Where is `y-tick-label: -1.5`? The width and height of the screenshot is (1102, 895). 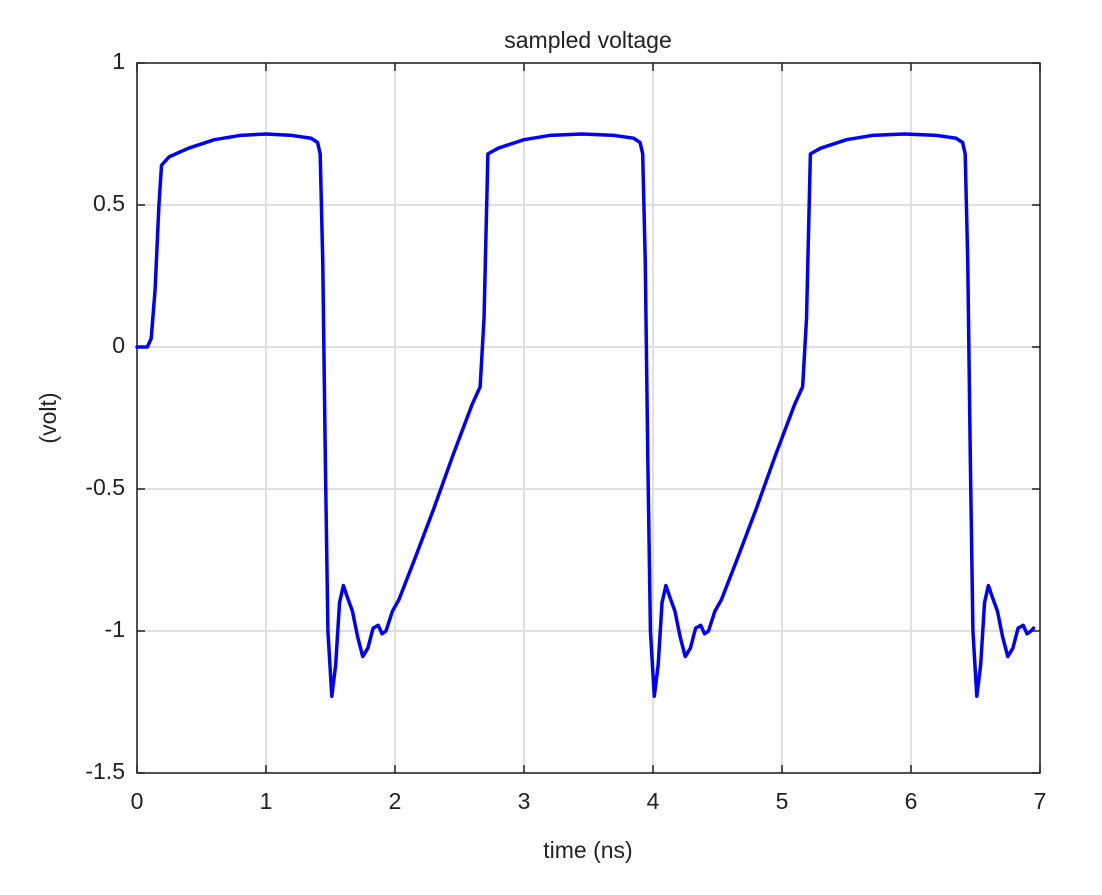
y-tick-label: -1.5 is located at coordinates (105, 771).